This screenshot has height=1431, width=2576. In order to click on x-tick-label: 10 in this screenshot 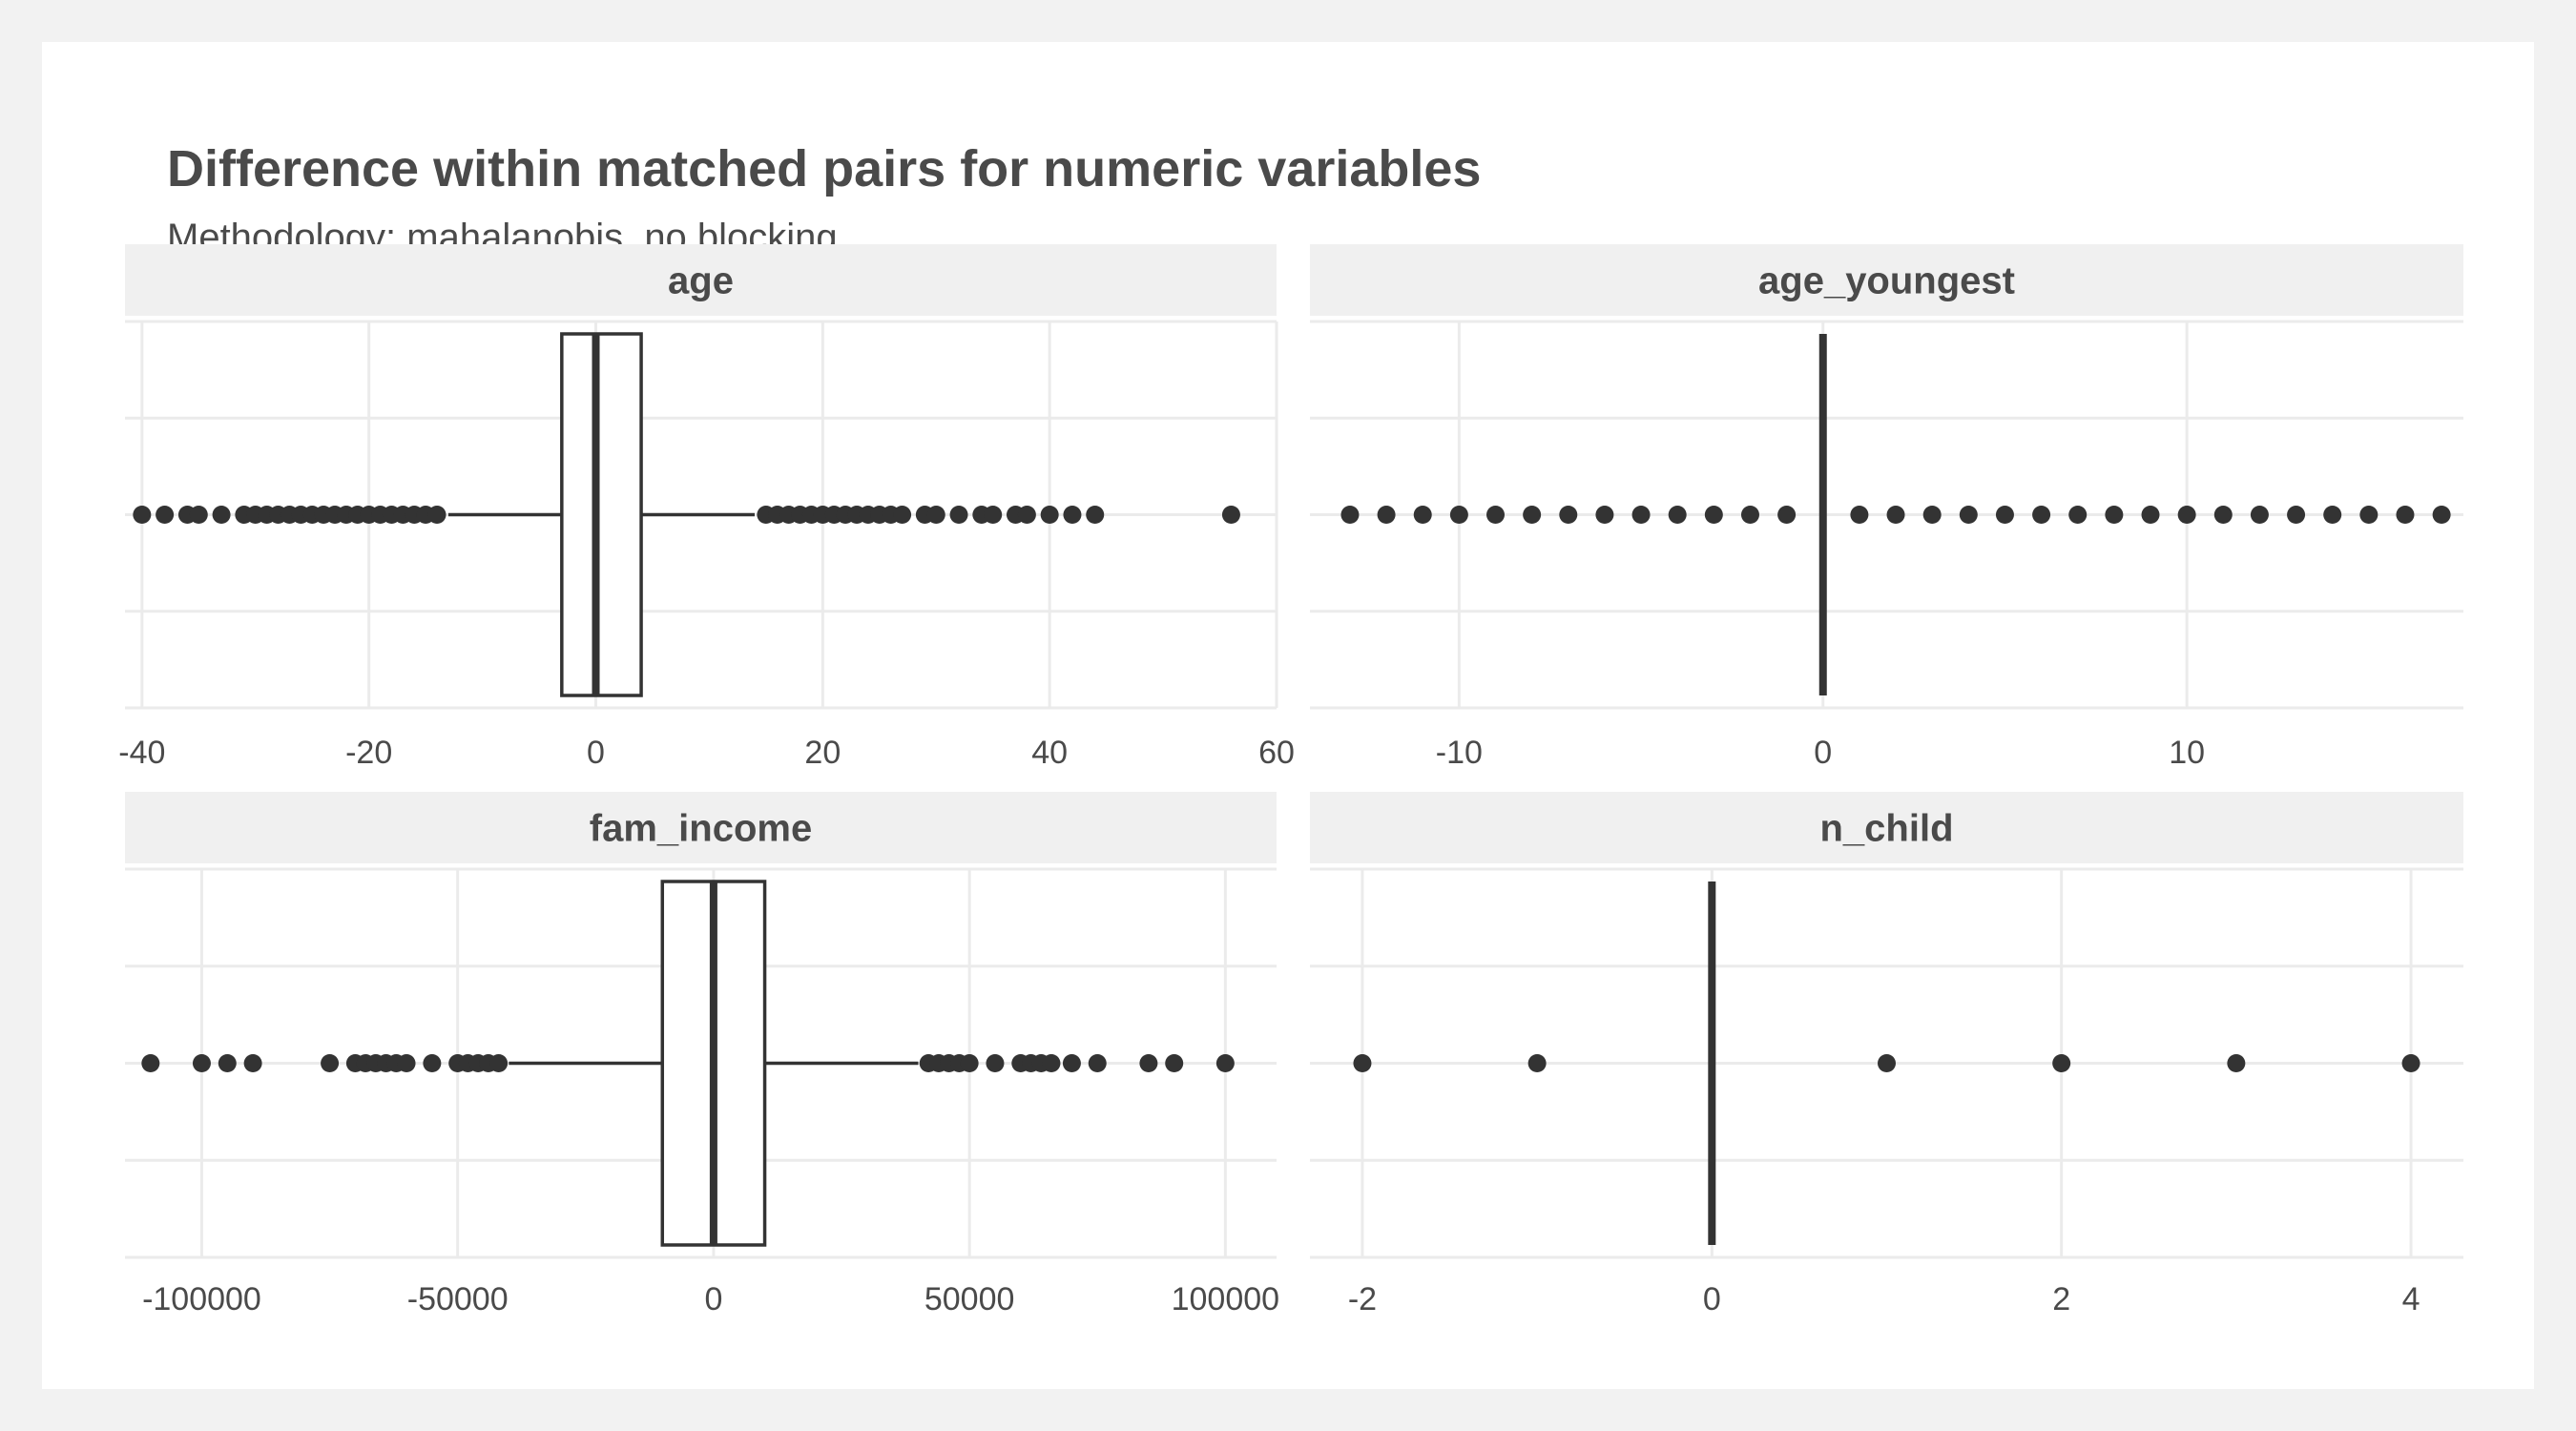, I will do `click(2187, 753)`.